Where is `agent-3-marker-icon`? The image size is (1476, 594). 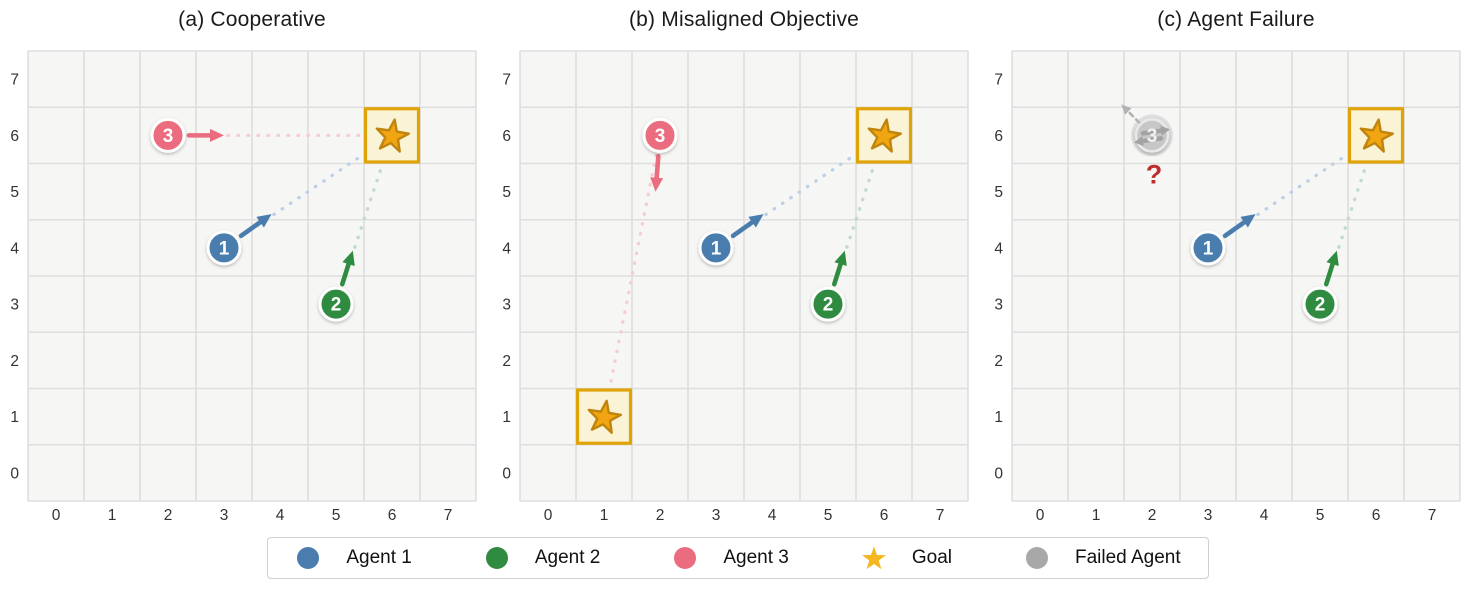
agent-3-marker-icon is located at coordinates (685, 558).